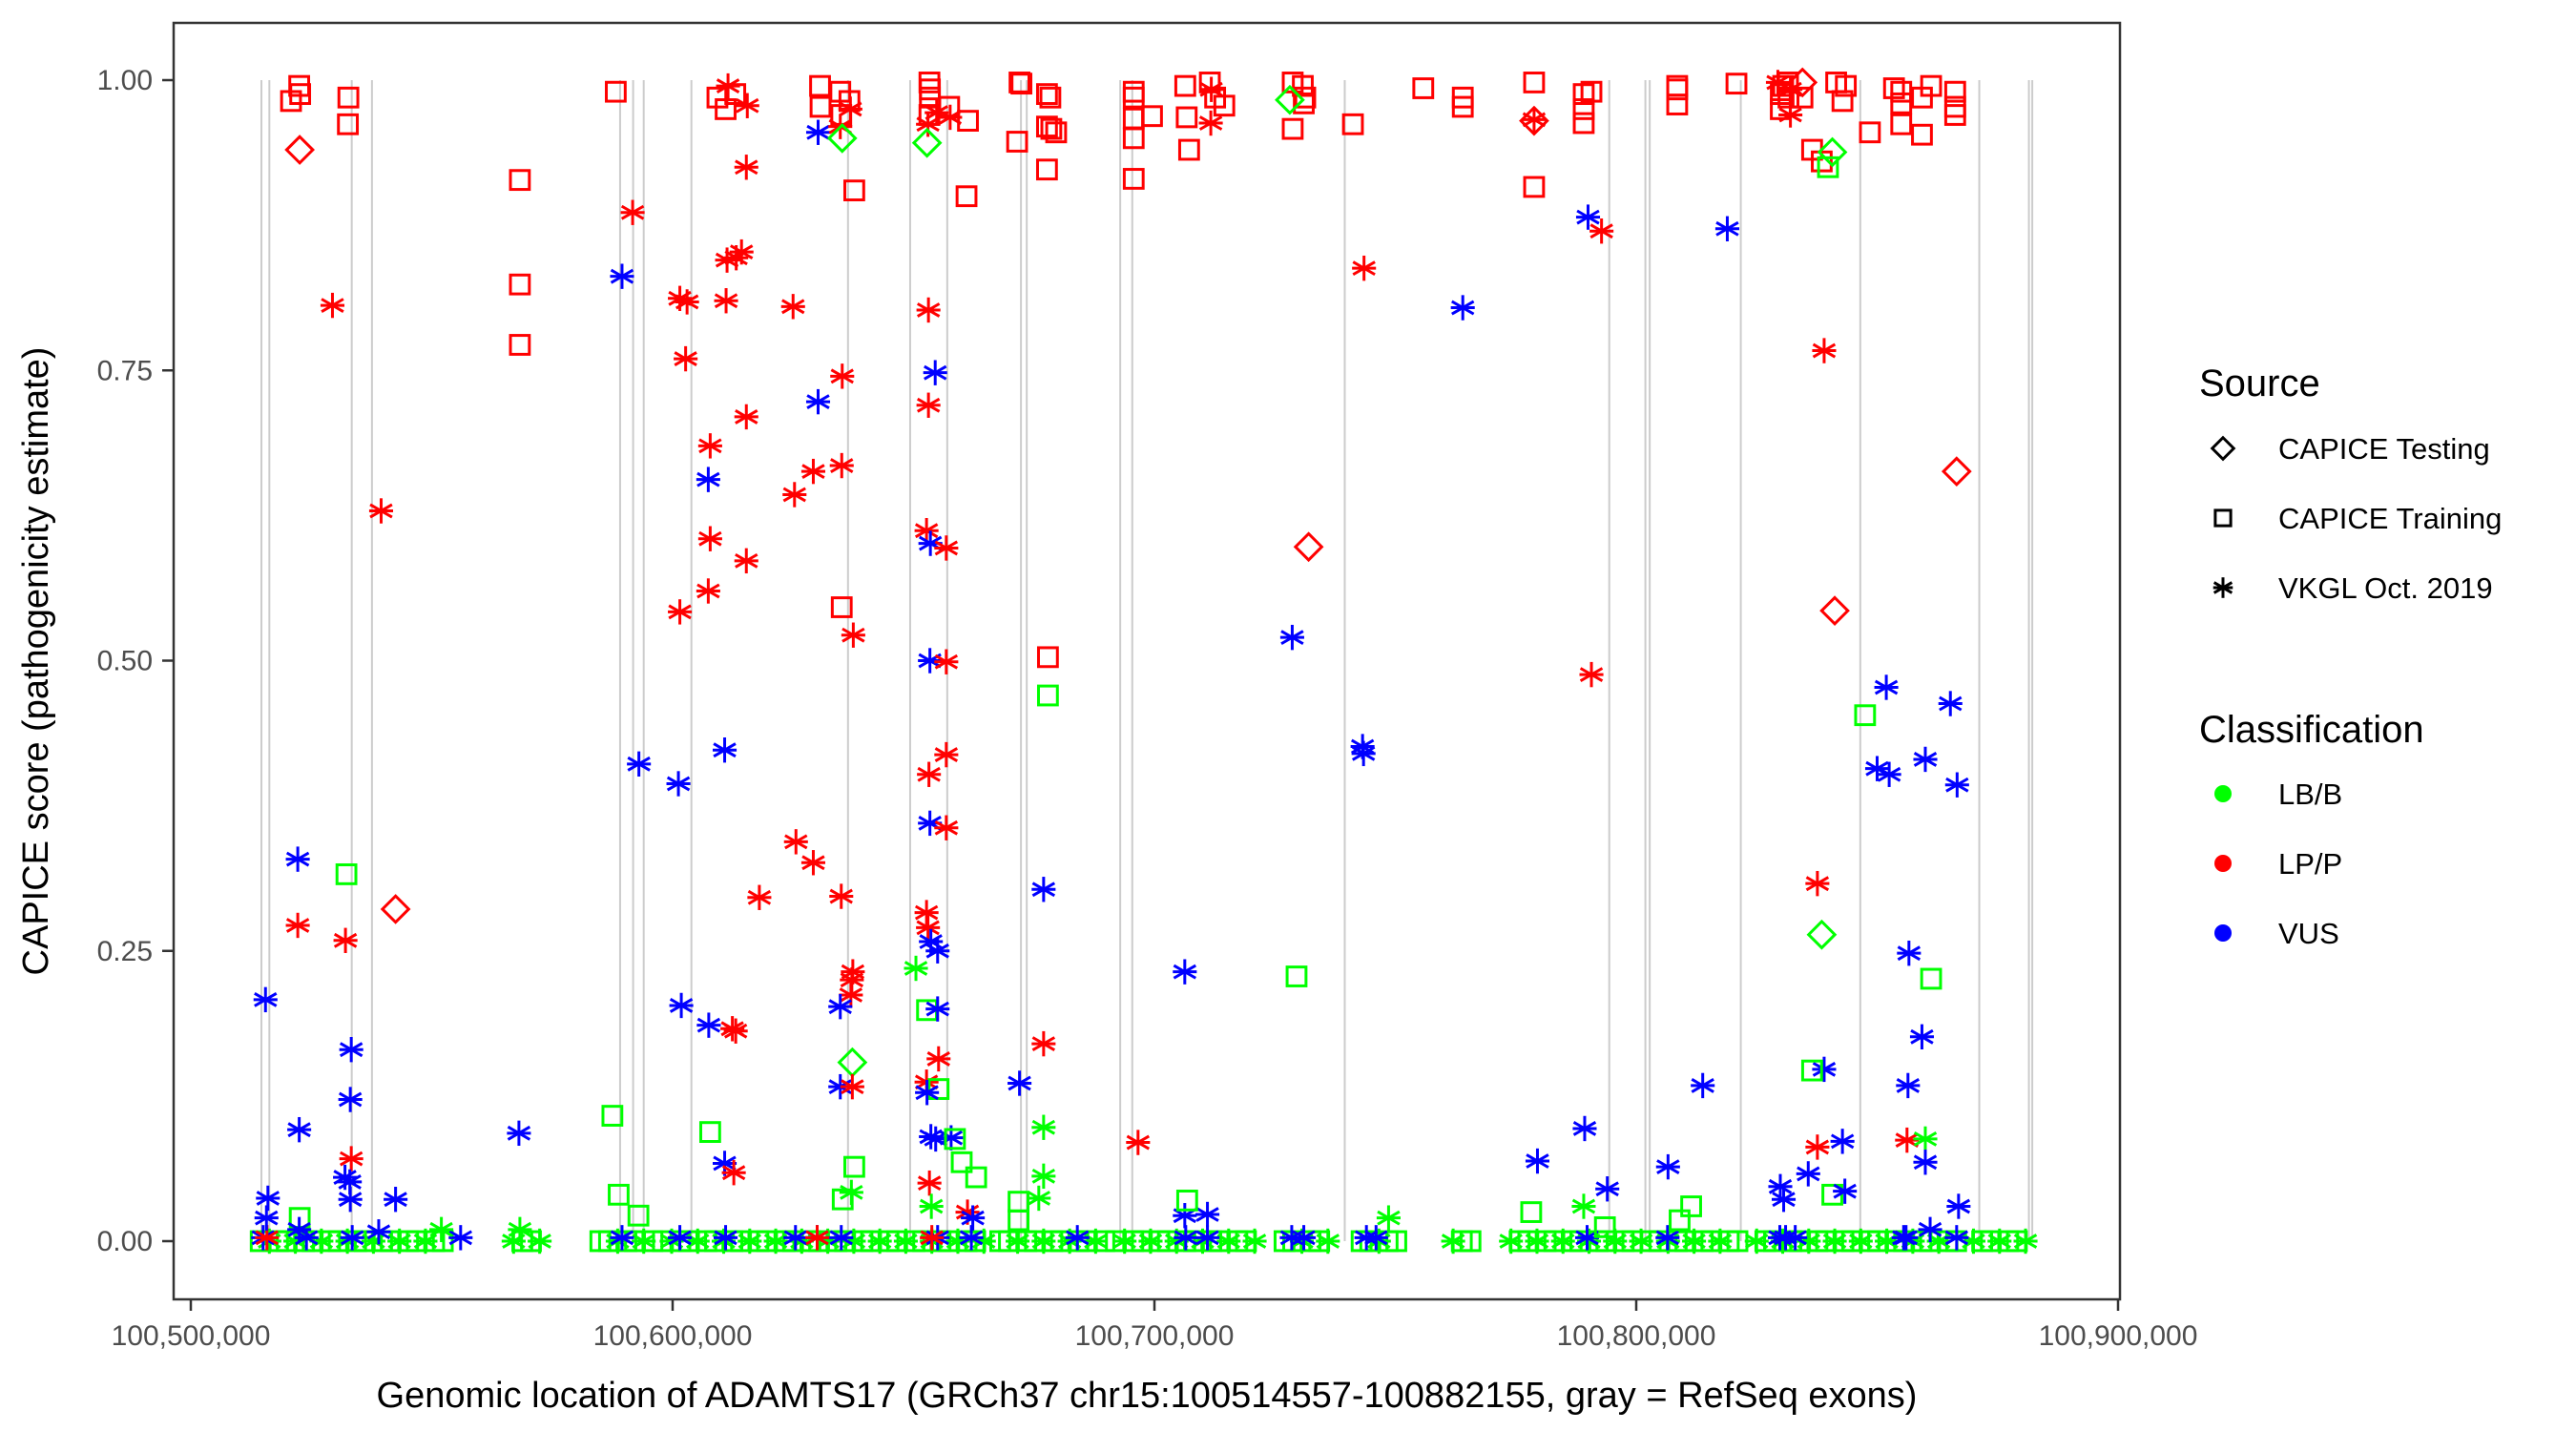 The width and height of the screenshot is (2576, 1431). I want to click on legend-item-LB-B: LB/B, so click(2278, 795).